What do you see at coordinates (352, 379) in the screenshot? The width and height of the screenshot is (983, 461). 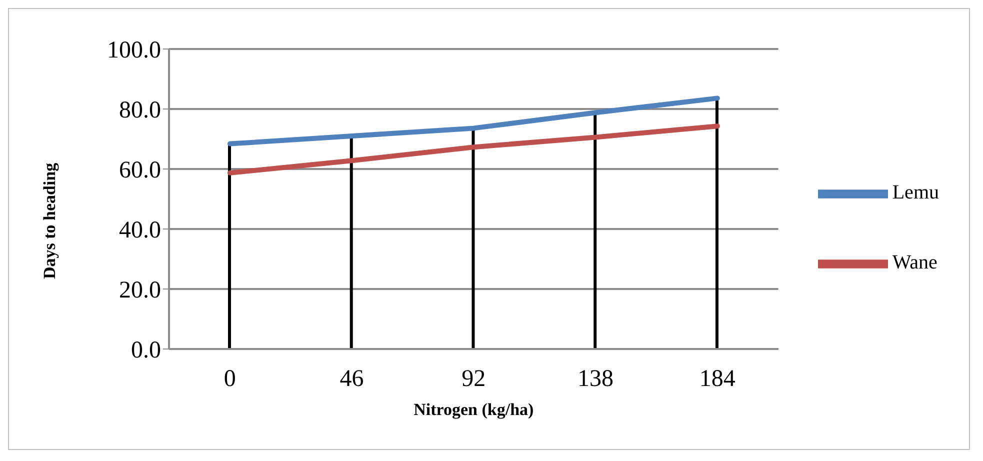 I see `x-tick-label: 46` at bounding box center [352, 379].